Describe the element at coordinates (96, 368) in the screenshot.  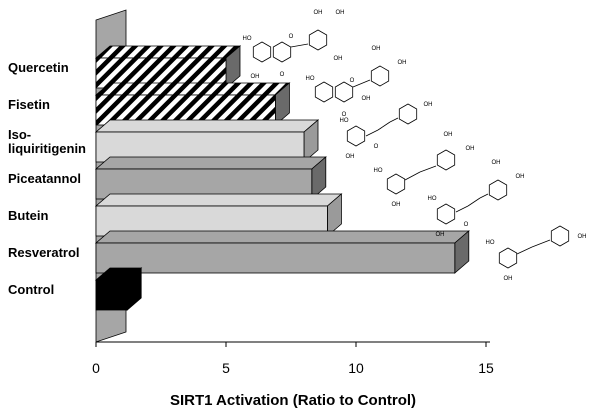
I see `x-tick-label: 0` at that location.